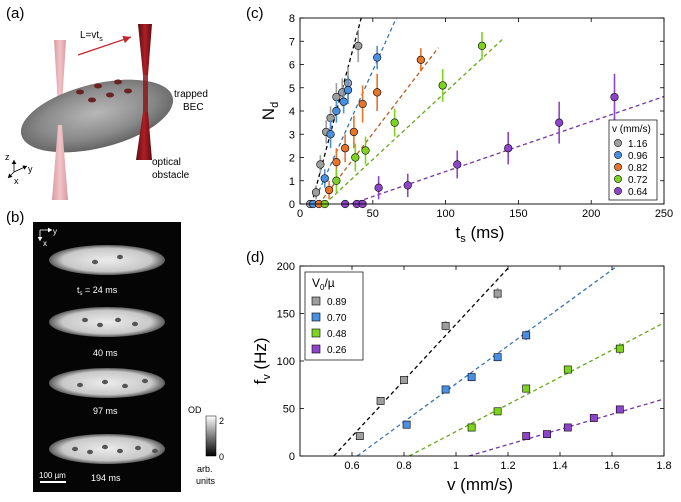 This screenshot has width=681, height=502. What do you see at coordinates (351, 466) in the screenshot?
I see `x-tick-label: 0.6` at bounding box center [351, 466].